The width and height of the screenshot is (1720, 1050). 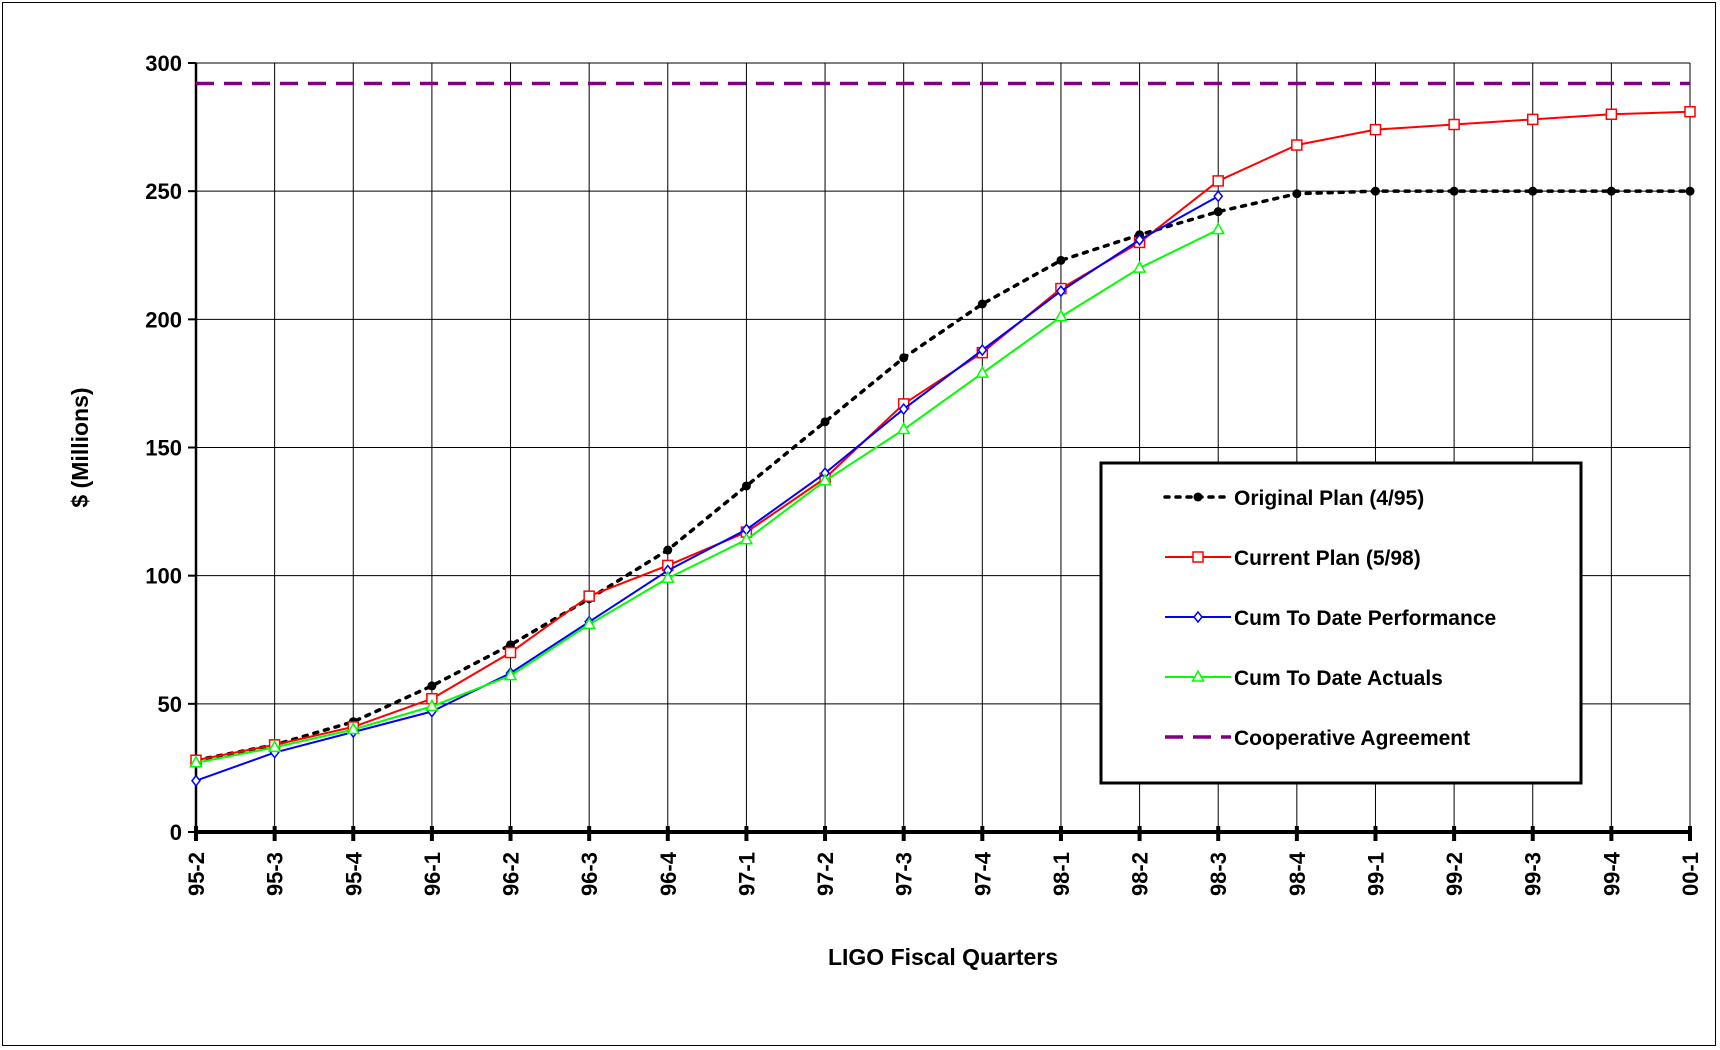 I want to click on y-tick-label: 150, so click(x=163, y=448).